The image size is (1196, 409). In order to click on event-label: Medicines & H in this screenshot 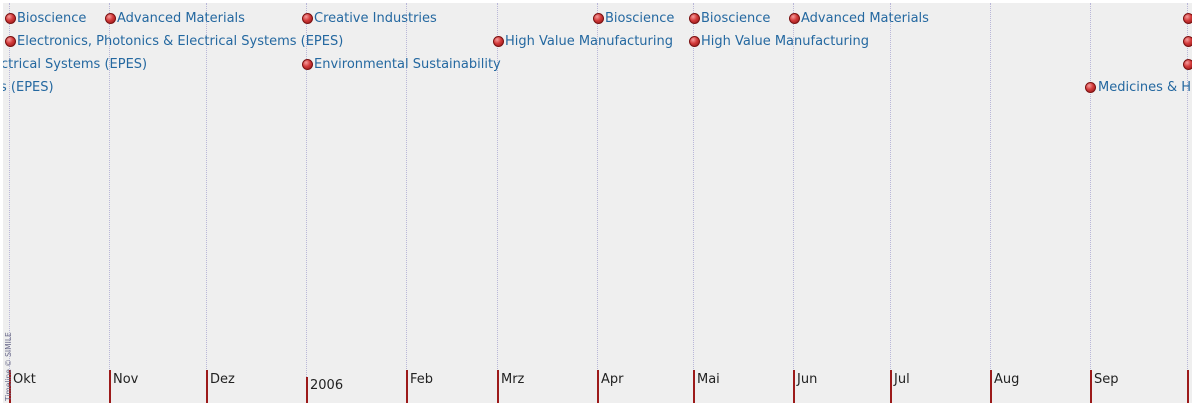, I will do `click(1145, 87)`.